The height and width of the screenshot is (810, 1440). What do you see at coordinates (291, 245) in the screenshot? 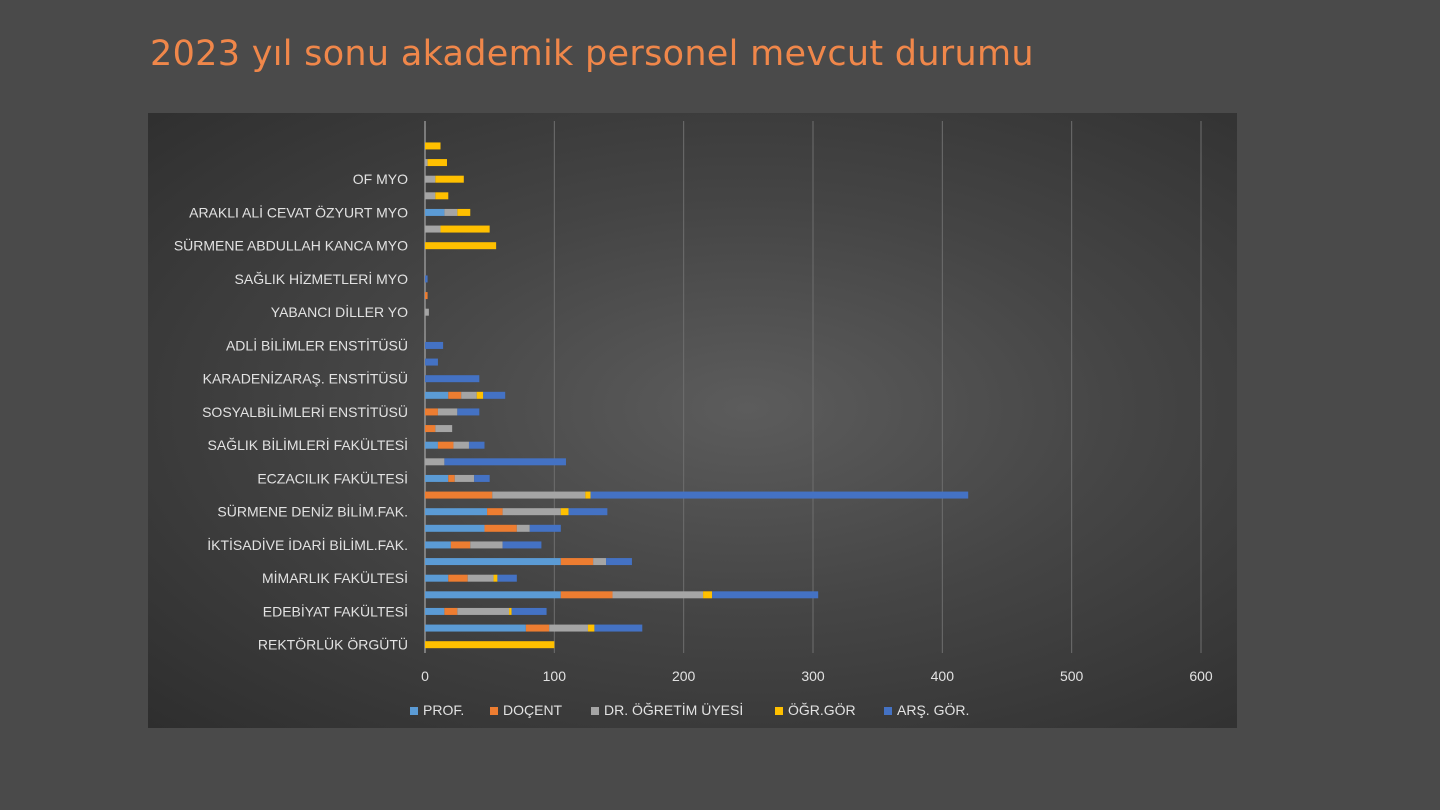
I see `category-label: SÜRMENE ABDULLAH KANCA MYO` at bounding box center [291, 245].